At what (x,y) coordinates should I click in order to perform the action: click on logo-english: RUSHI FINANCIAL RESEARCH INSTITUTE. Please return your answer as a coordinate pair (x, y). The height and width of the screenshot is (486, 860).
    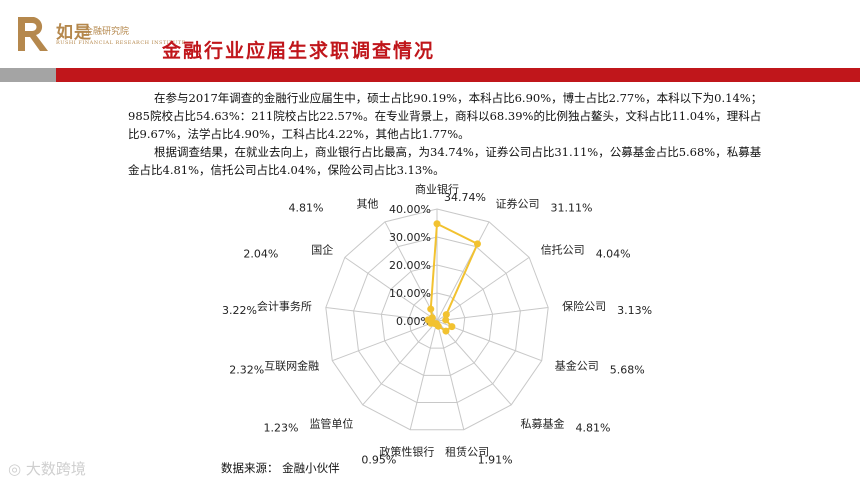
    Looking at the image, I should click on (121, 43).